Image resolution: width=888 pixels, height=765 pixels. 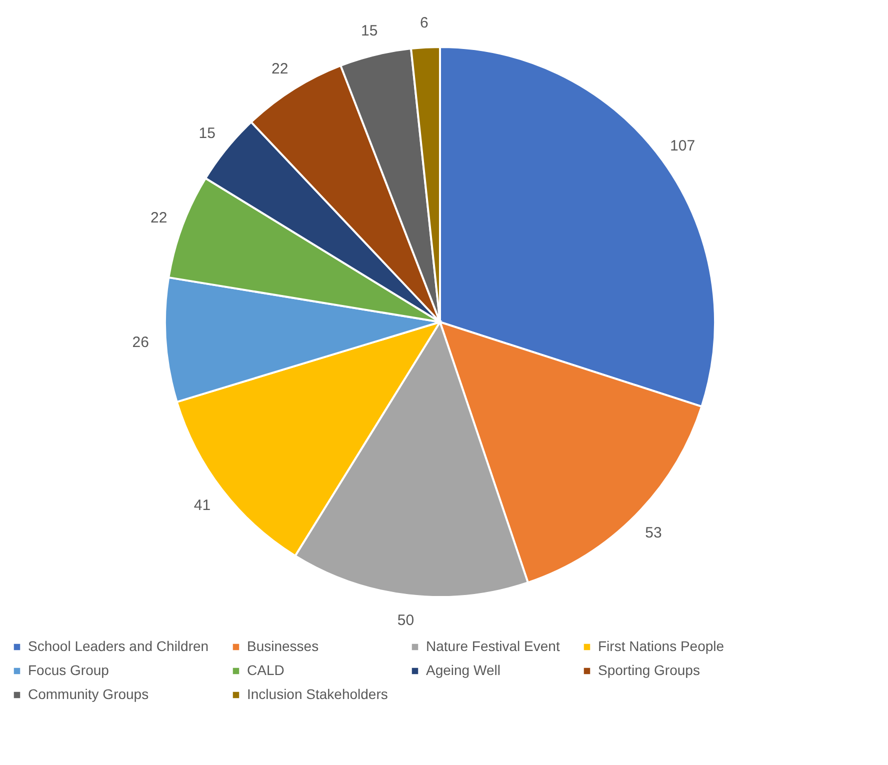 I want to click on legend-label: Businesses, so click(x=283, y=646).